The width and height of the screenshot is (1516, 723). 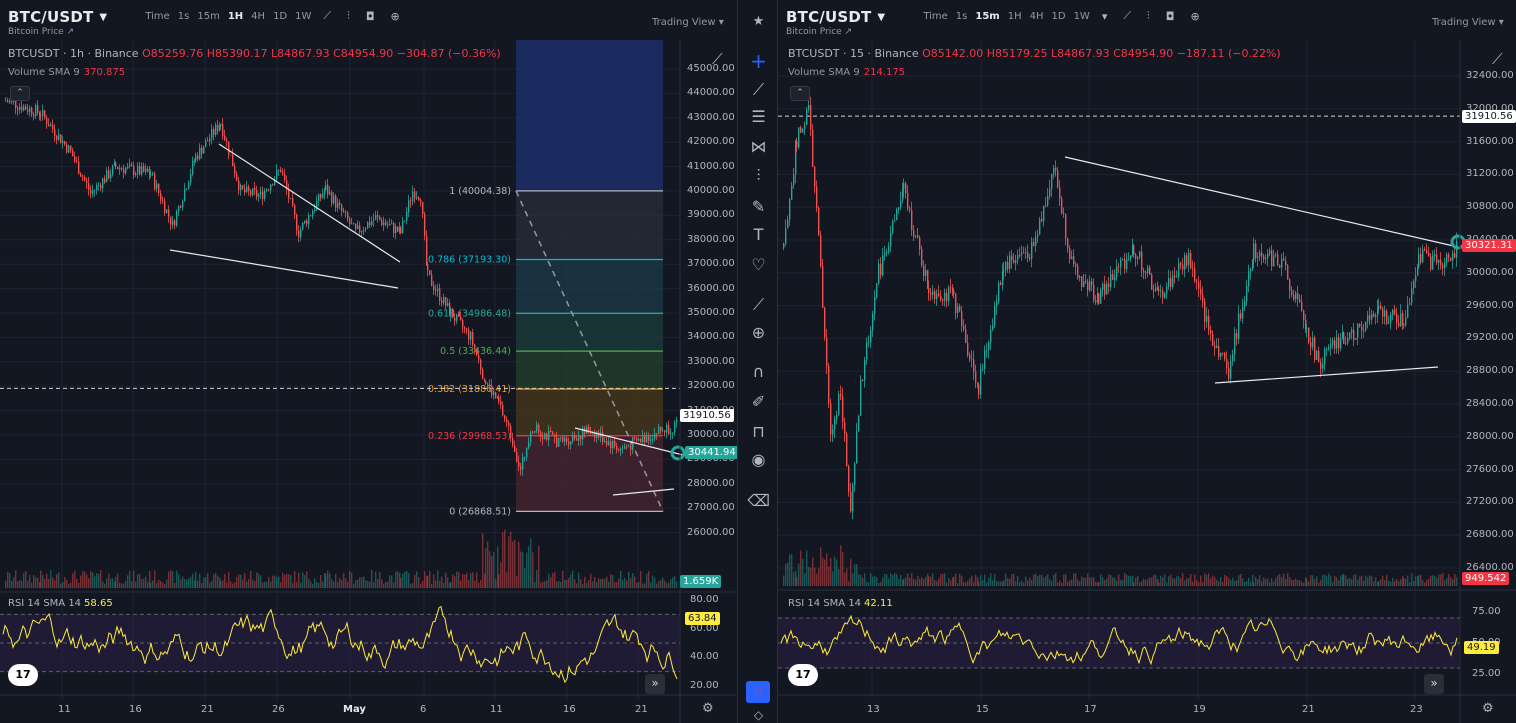 What do you see at coordinates (758, 146) in the screenshot?
I see `pattern-icon: ⋈` at bounding box center [758, 146].